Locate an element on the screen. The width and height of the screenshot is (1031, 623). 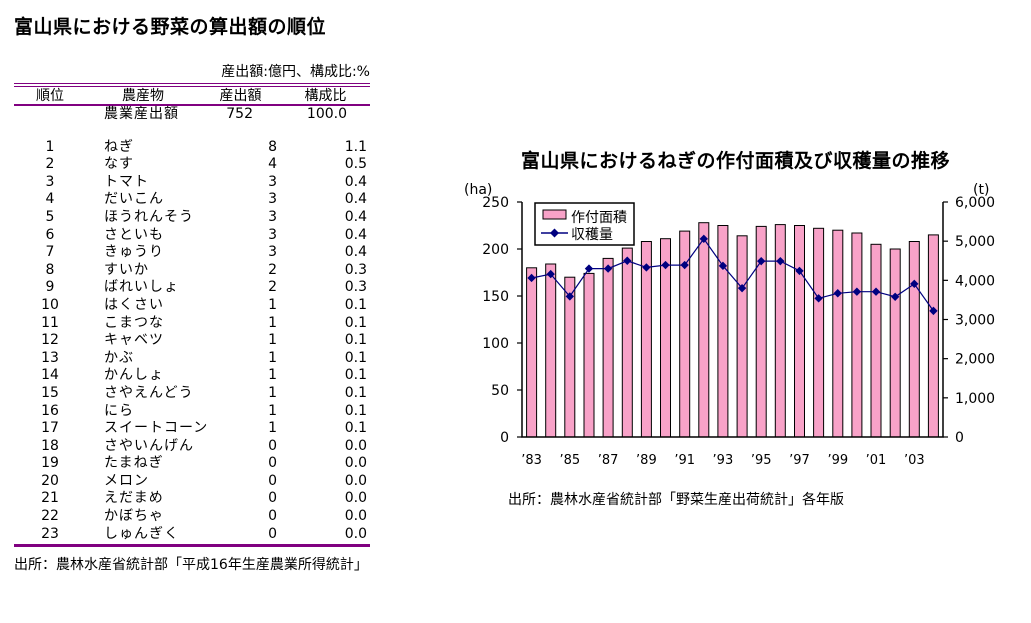
value-cell: 8 is located at coordinates (272, 146).